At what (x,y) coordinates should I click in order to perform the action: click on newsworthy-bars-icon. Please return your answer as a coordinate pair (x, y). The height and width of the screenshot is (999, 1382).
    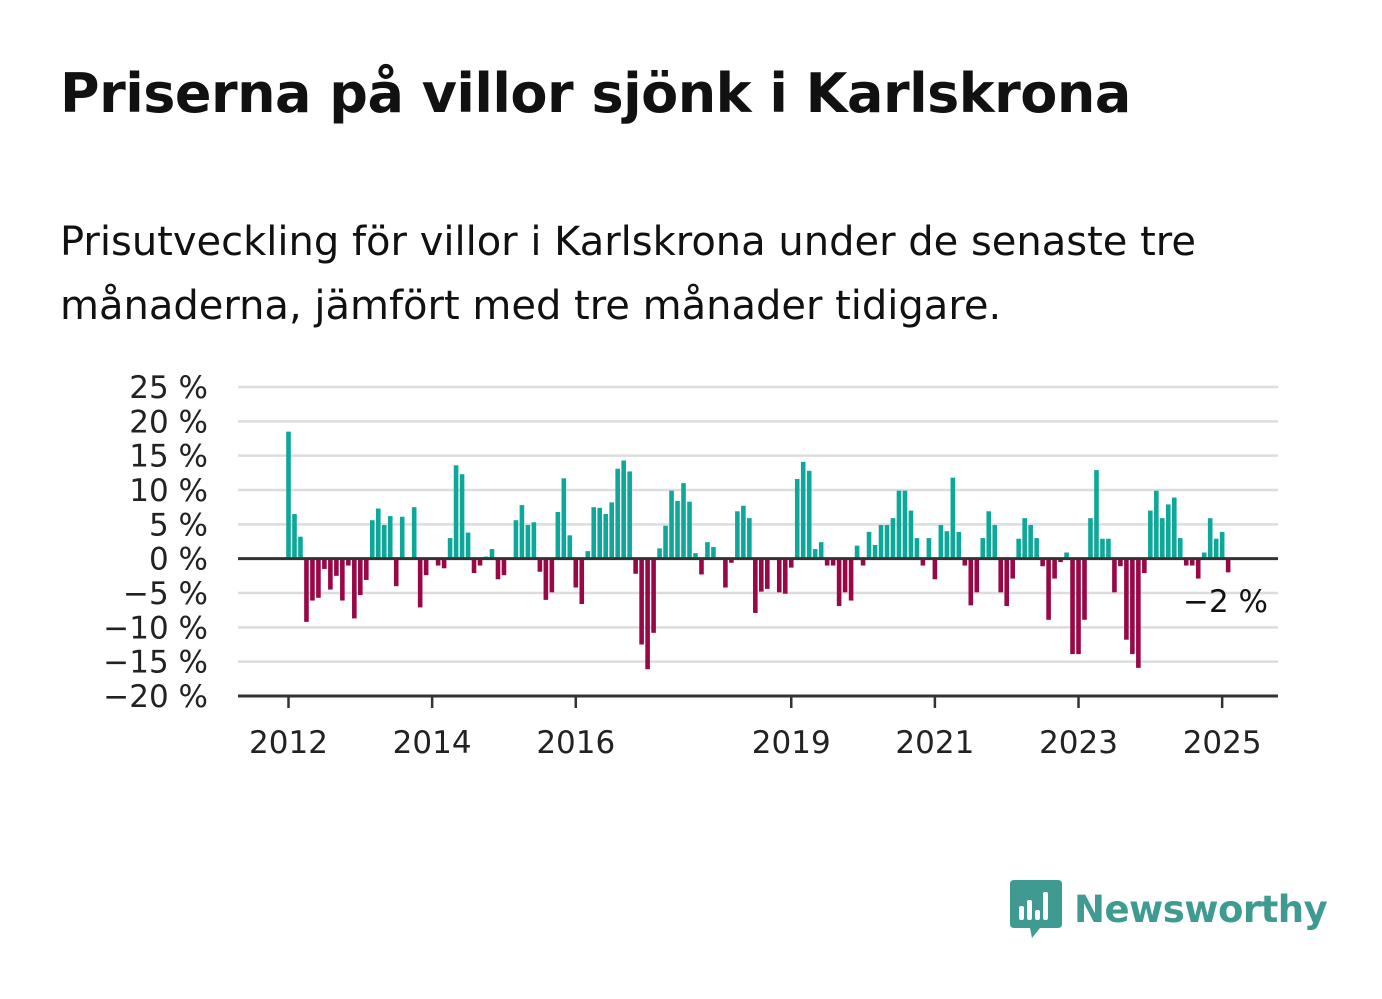
    Looking at the image, I should click on (1036, 909).